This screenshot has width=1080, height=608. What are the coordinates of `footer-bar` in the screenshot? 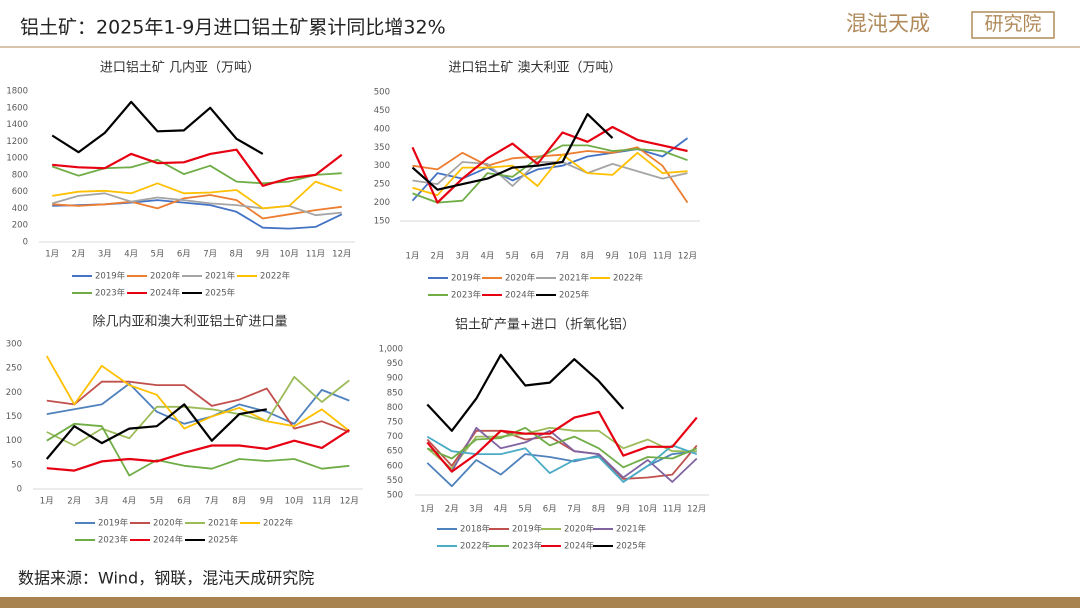 It's located at (540, 602).